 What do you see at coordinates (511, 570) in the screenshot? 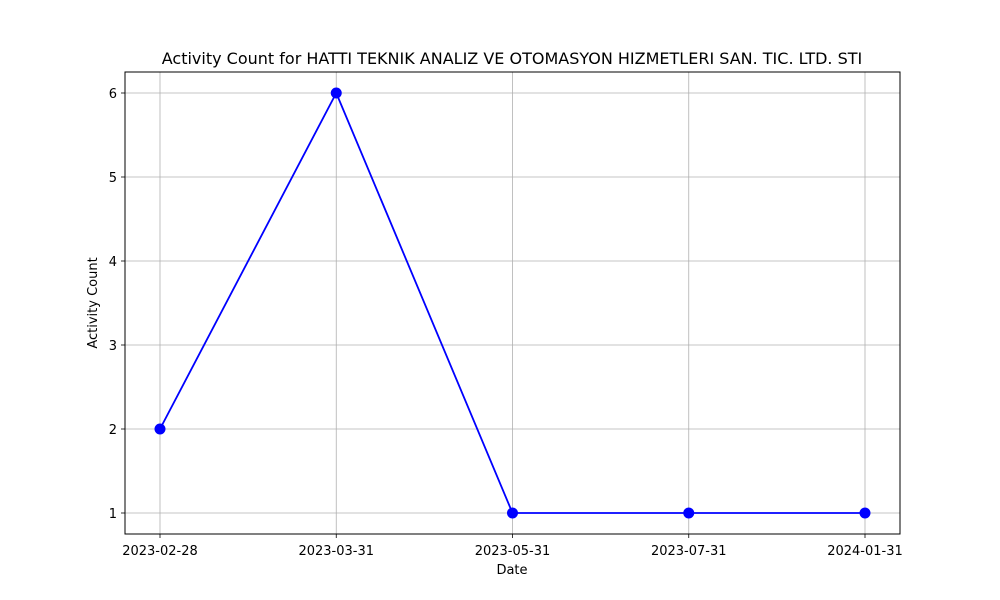
I see `x-axis-label: Date` at bounding box center [511, 570].